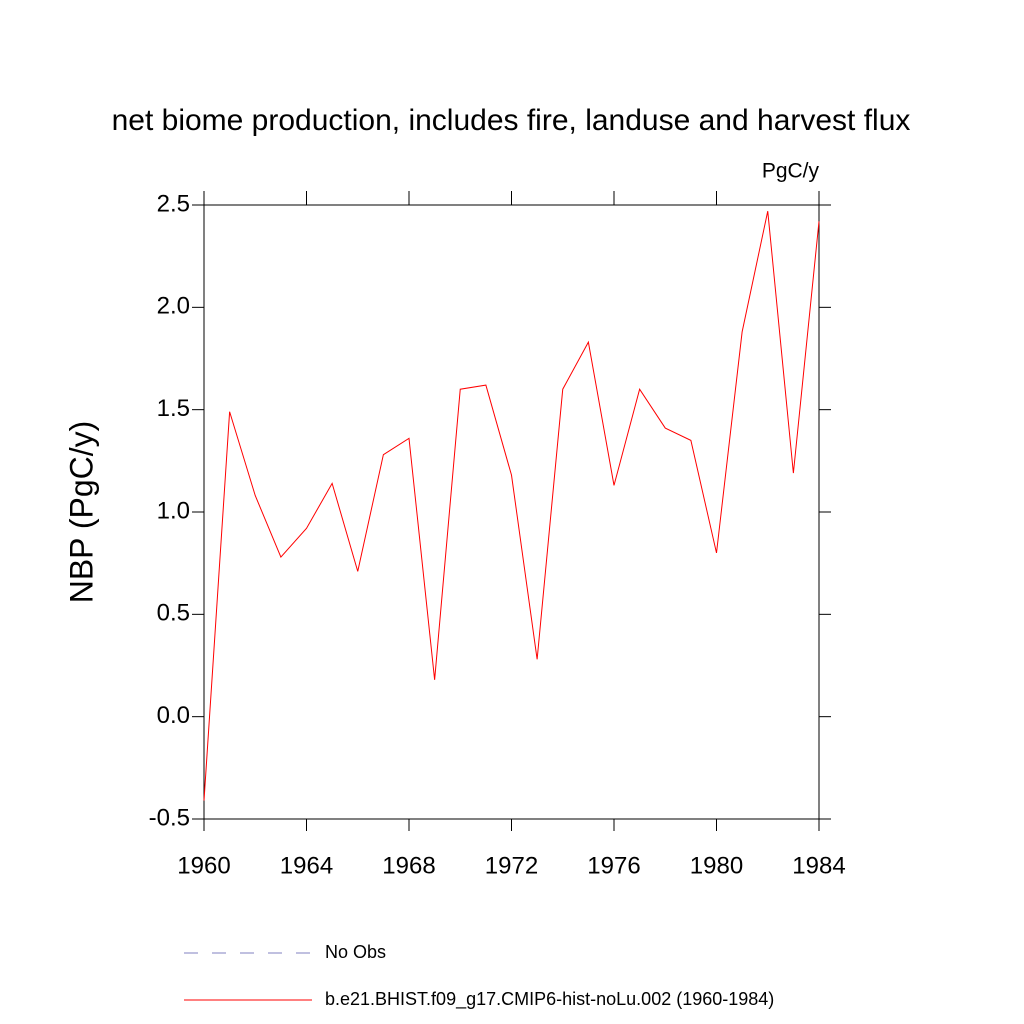  Describe the element at coordinates (173, 203) in the screenshot. I see `y-tick-label: 2.5` at that location.